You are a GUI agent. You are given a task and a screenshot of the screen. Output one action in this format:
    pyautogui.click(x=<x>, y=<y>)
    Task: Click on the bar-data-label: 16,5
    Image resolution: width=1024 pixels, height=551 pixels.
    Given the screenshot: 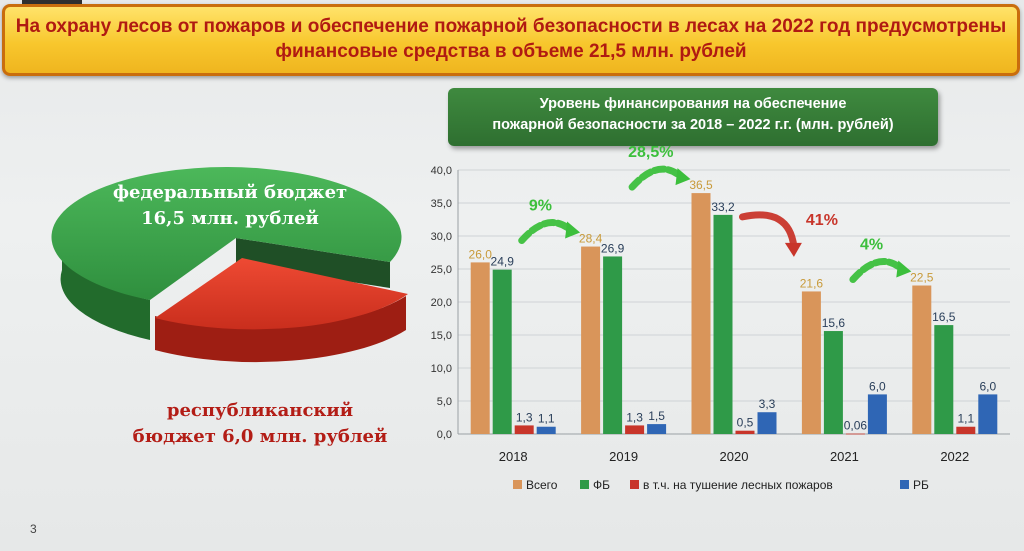 What is the action you would take?
    pyautogui.click(x=944, y=317)
    